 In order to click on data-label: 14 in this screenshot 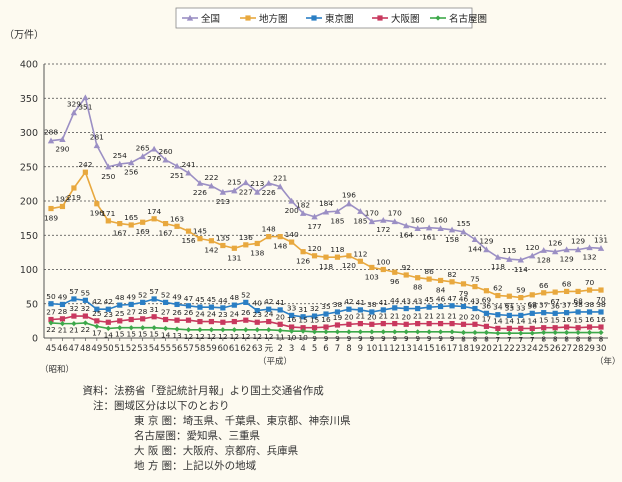, I will do `click(498, 320)`.